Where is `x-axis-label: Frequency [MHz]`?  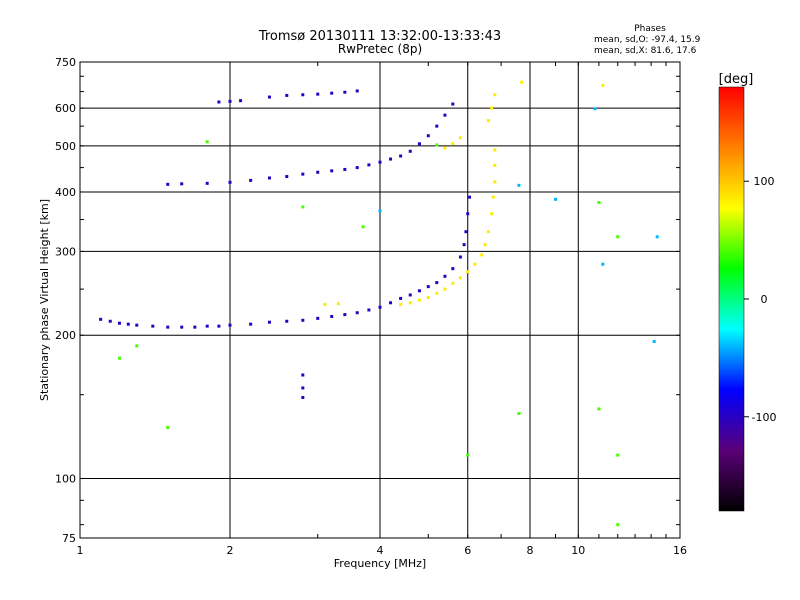 x-axis-label: Frequency [MHz] is located at coordinates (380, 563).